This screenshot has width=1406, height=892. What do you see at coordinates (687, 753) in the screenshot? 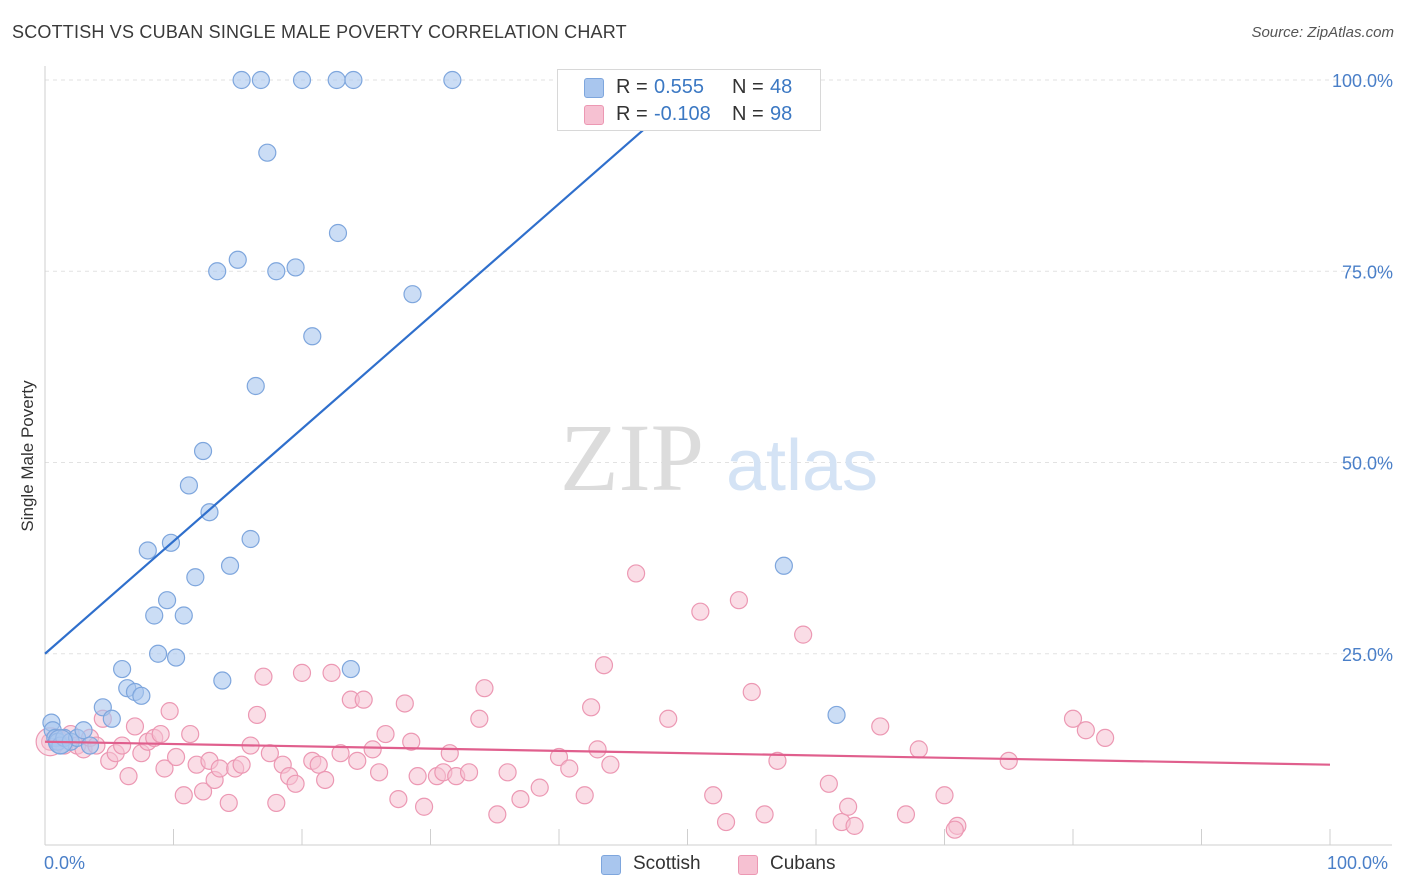
I see `cubans-trend-line` at bounding box center [687, 753].